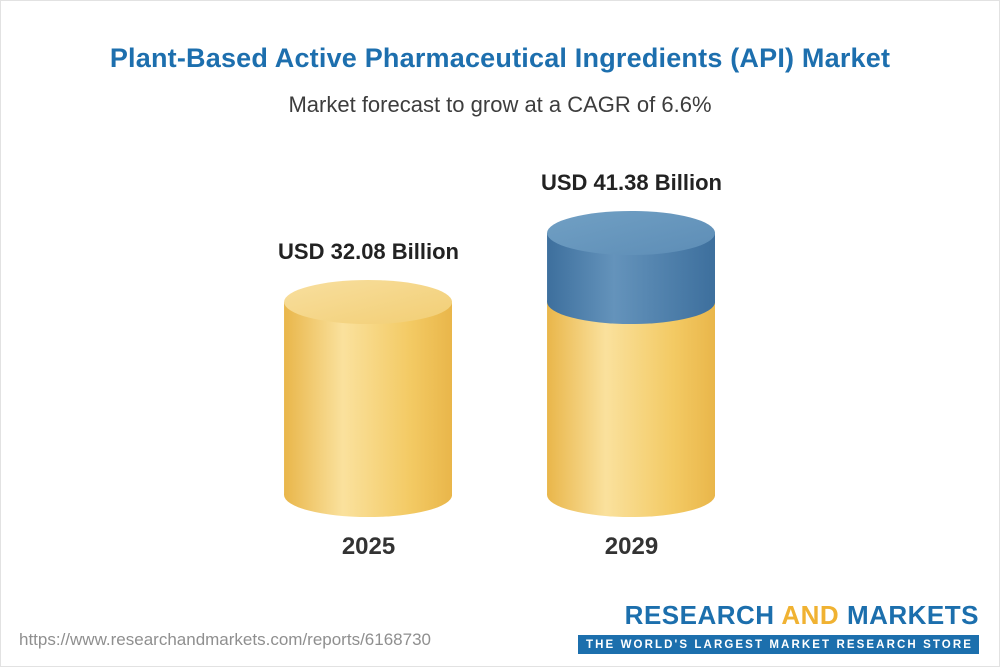 This screenshot has height=667, width=1000. Describe the element at coordinates (631, 182) in the screenshot. I see `value-label-2029: USD 41.38 Billion` at that location.